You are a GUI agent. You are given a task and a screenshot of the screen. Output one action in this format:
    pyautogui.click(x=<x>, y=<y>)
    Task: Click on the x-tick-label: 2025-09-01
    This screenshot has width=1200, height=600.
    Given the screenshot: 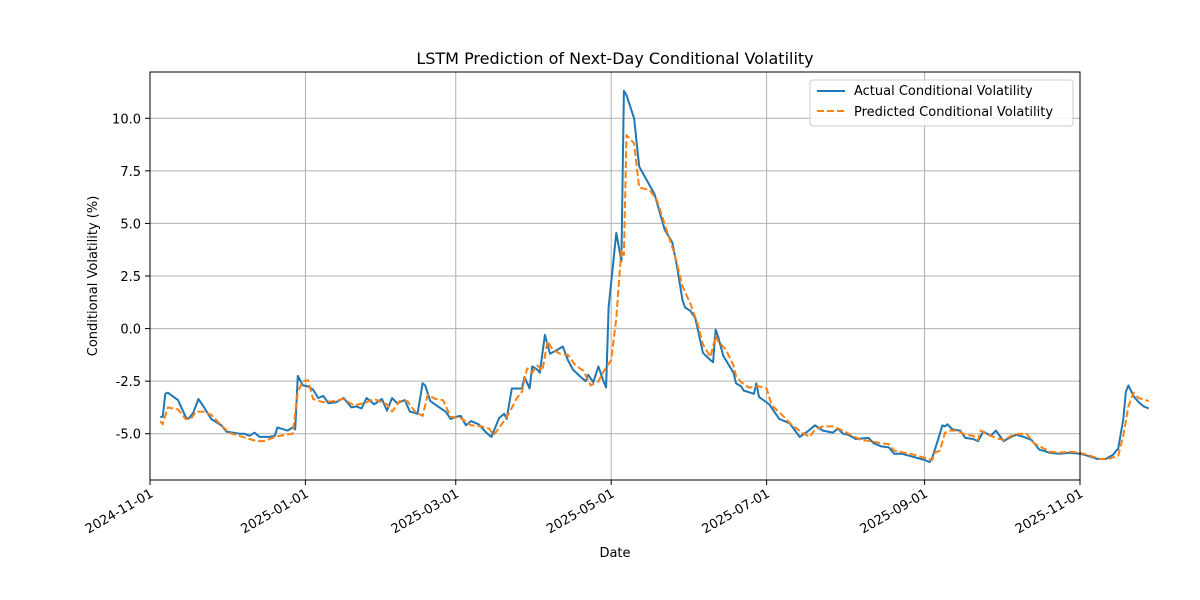 What is the action you would take?
    pyautogui.click(x=894, y=511)
    